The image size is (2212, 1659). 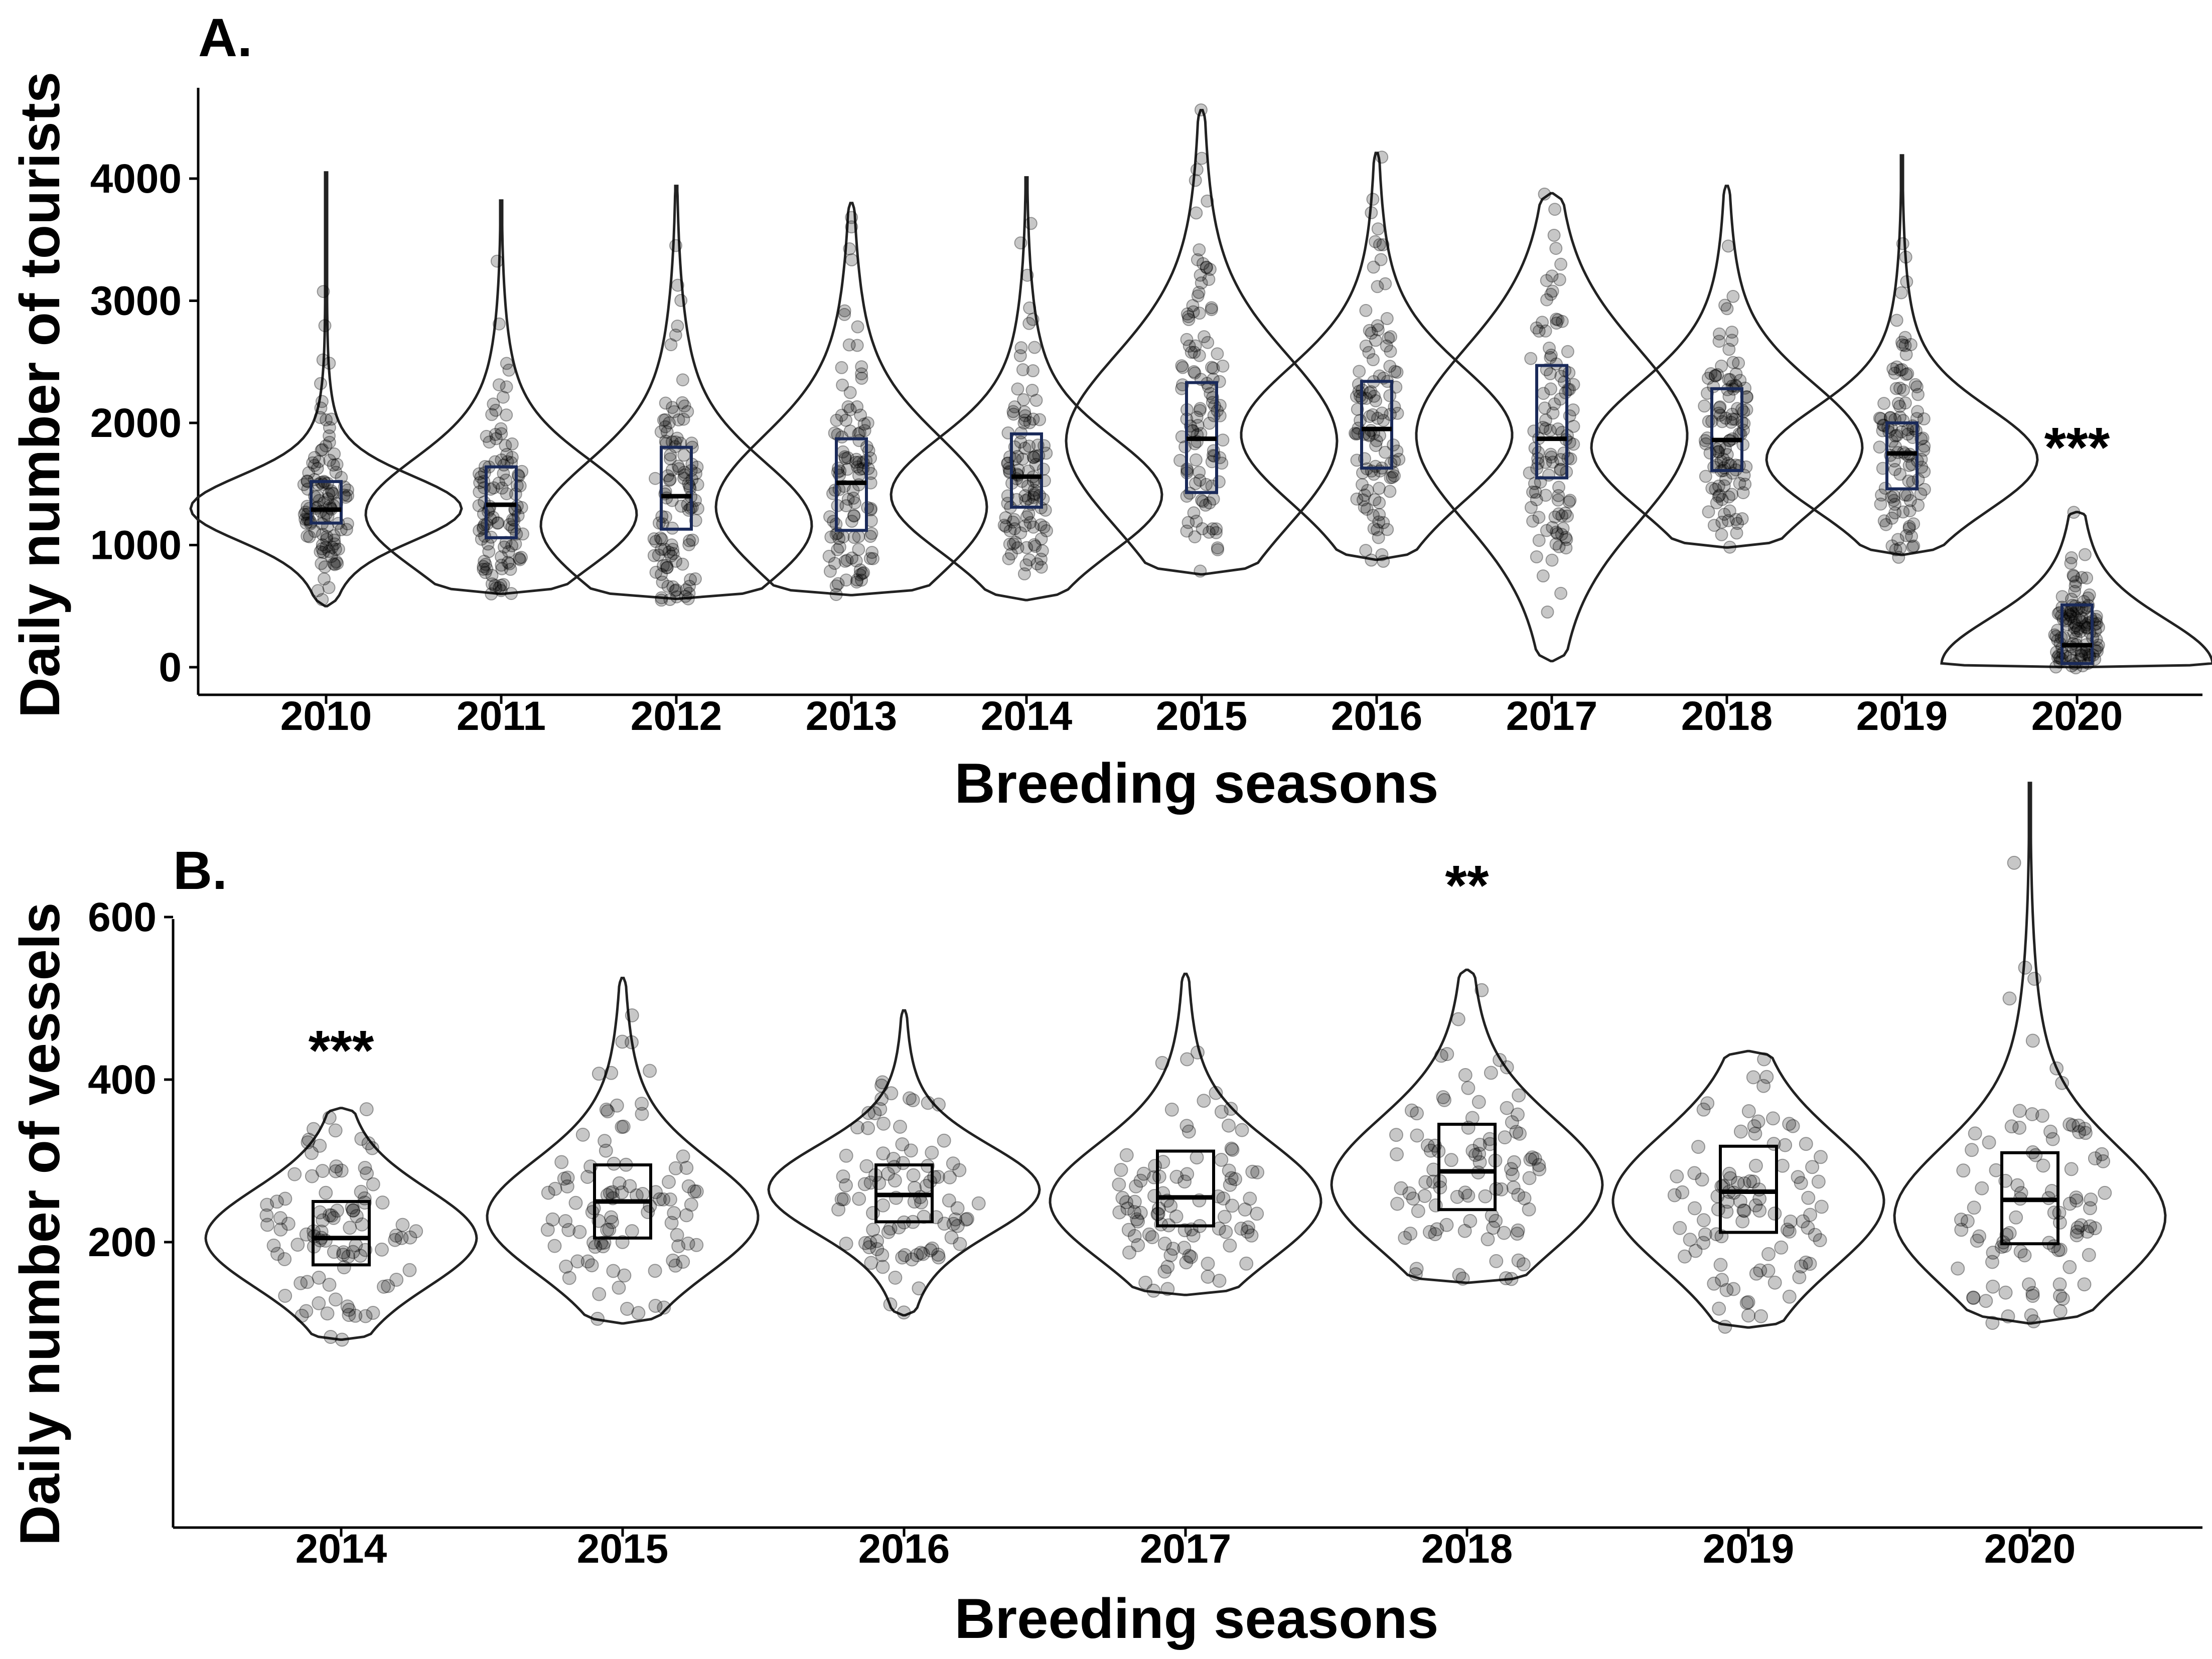 What do you see at coordinates (1026, 470) in the screenshot?
I see `iqr-box` at bounding box center [1026, 470].